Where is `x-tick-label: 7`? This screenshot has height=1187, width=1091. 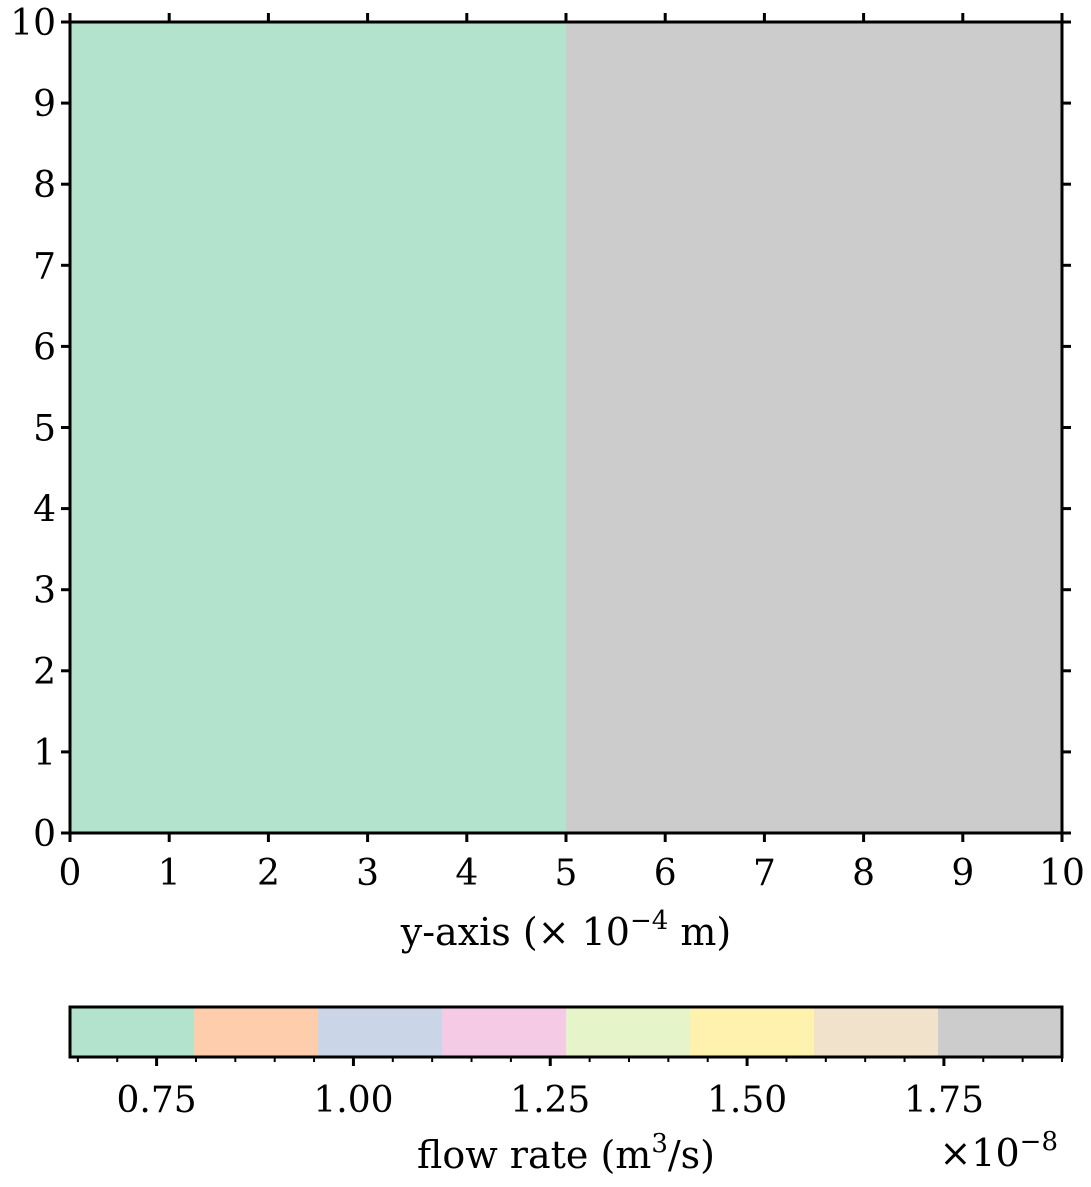
x-tick-label: 7 is located at coordinates (764, 873).